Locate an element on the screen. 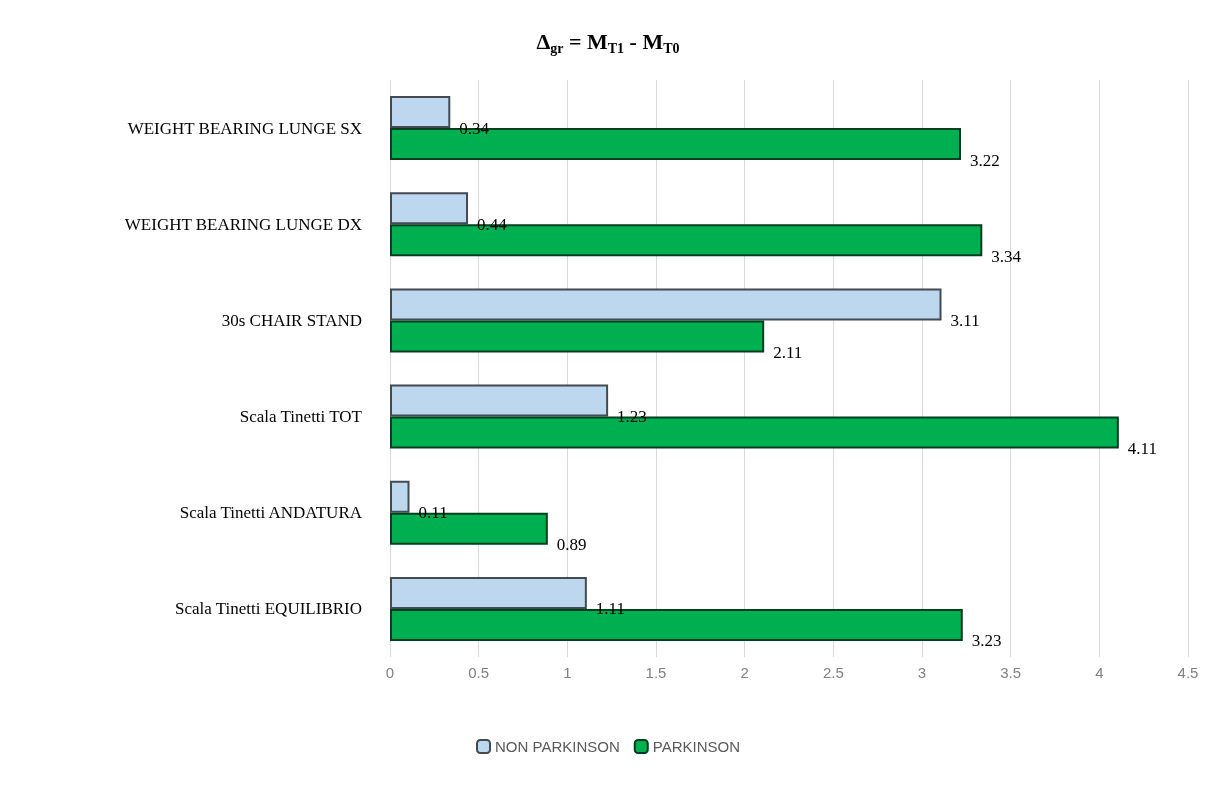 The image size is (1216, 787). legend-label: NON PARKINSON is located at coordinates (557, 746).